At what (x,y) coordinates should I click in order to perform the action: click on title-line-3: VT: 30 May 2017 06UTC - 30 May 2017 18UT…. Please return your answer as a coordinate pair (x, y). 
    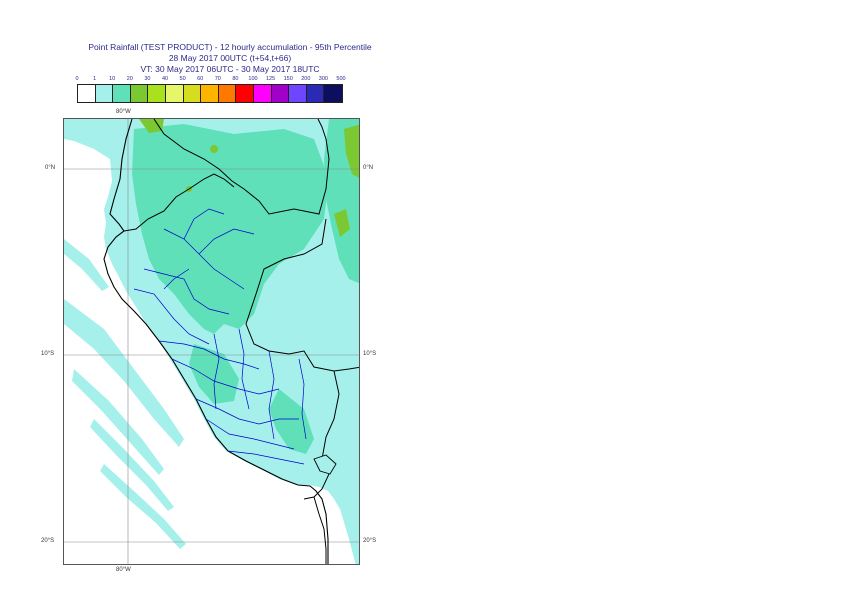
    Looking at the image, I should click on (230, 69).